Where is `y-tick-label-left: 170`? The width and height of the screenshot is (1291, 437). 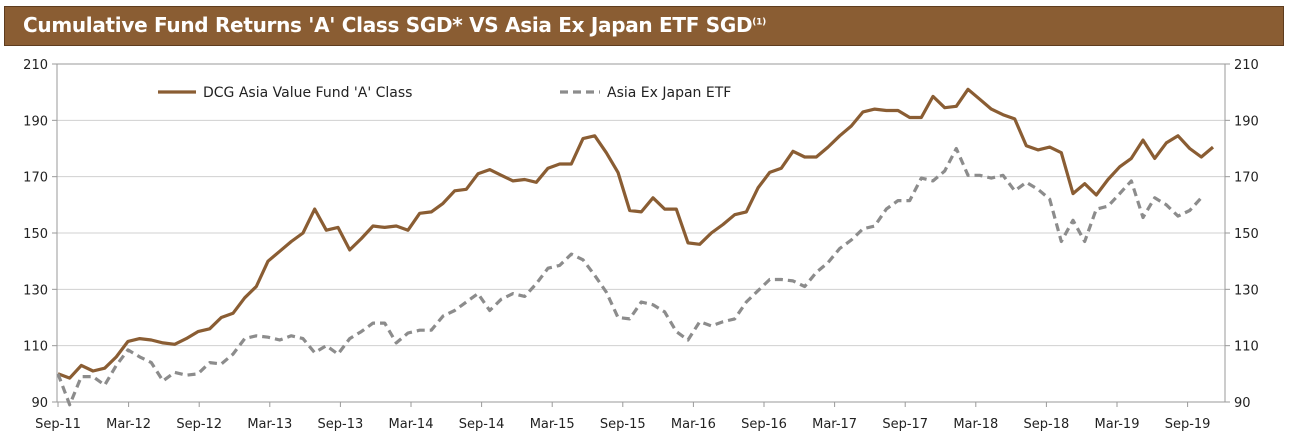 y-tick-label-left: 170 is located at coordinates (35, 178).